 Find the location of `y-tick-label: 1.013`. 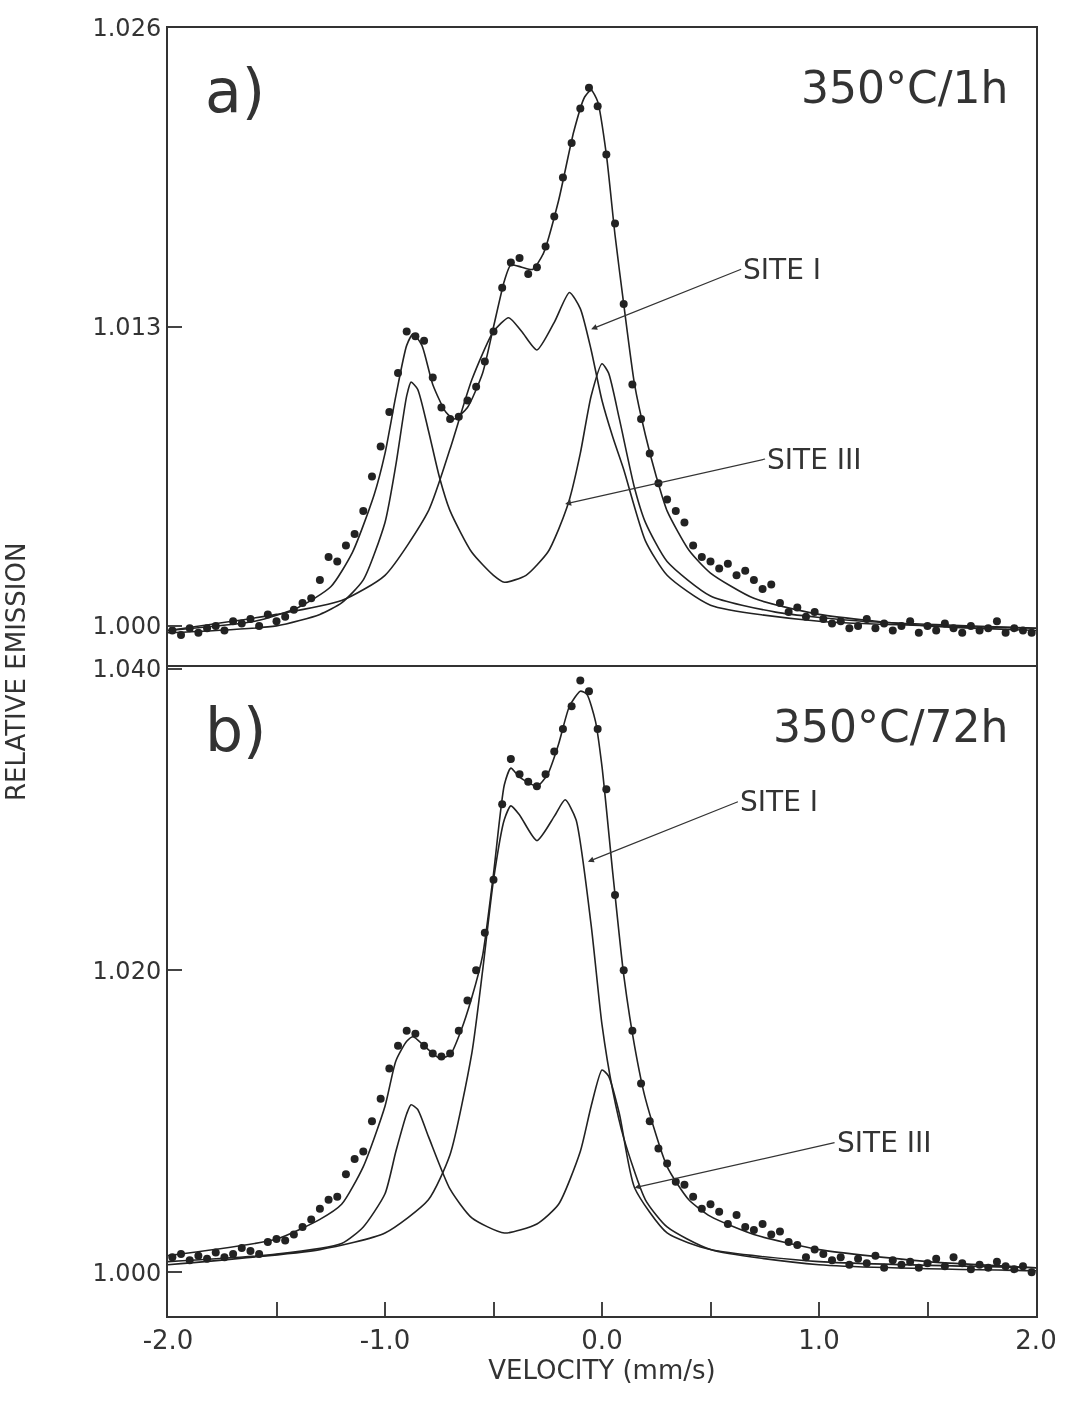

y-tick-label: 1.013 is located at coordinates (127, 327).